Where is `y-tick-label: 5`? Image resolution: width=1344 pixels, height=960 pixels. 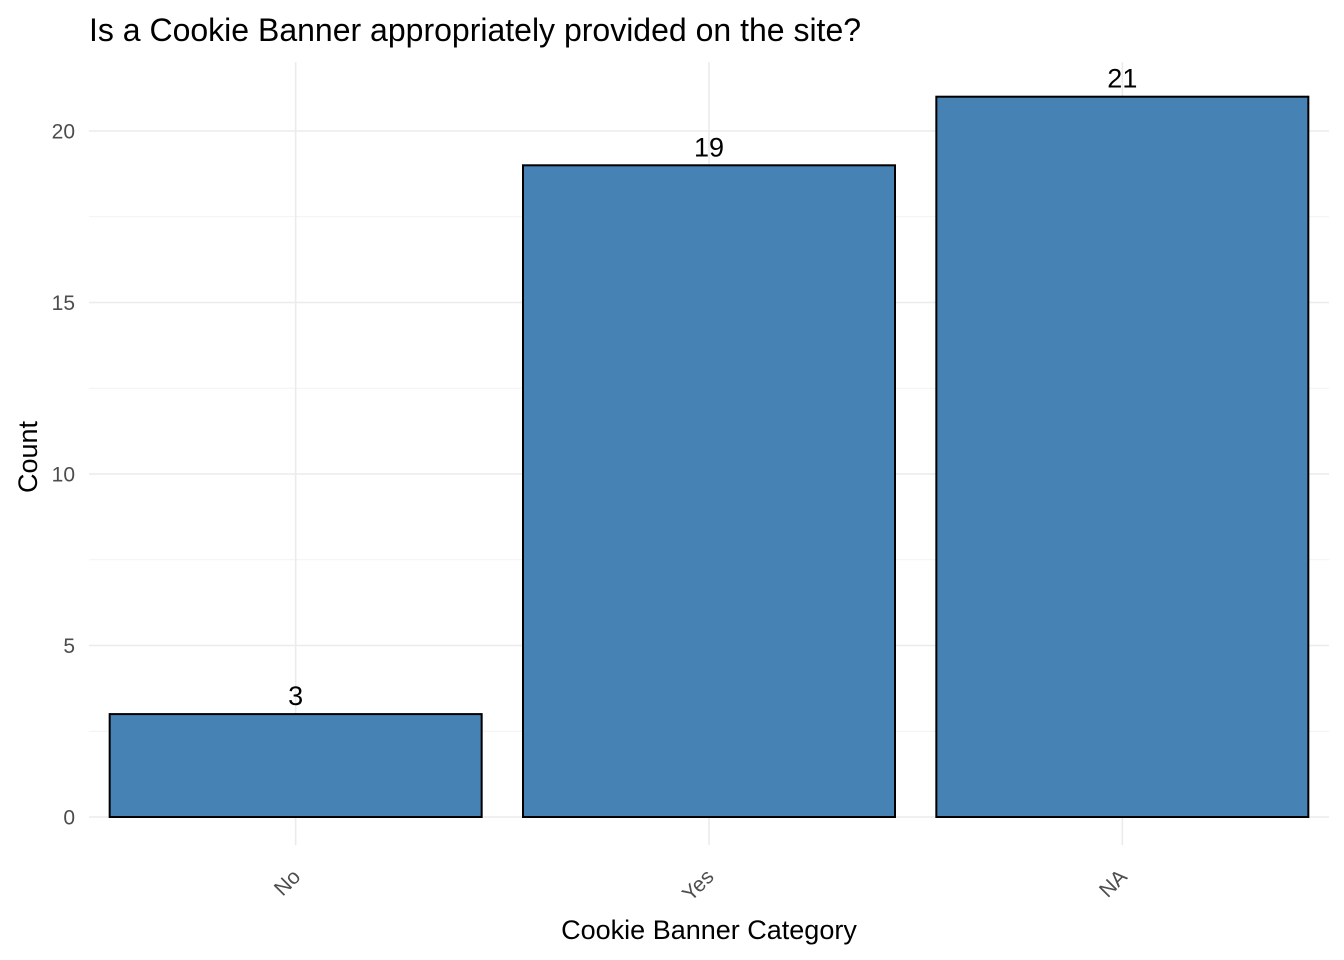 y-tick-label: 5 is located at coordinates (69, 646).